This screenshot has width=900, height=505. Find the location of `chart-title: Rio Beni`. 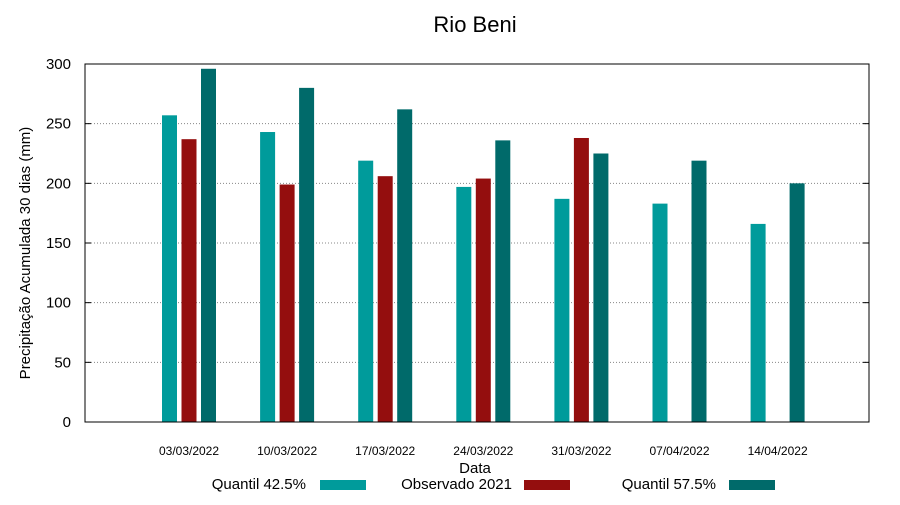

chart-title: Rio Beni is located at coordinates (474, 24).